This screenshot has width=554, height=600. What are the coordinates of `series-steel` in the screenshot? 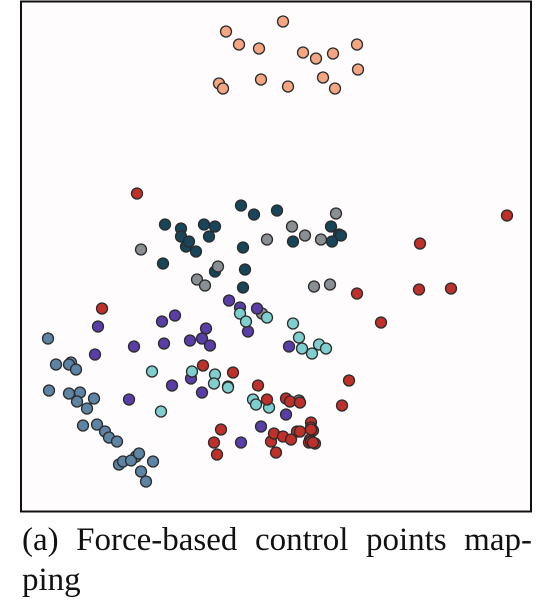 It's located at (100, 410).